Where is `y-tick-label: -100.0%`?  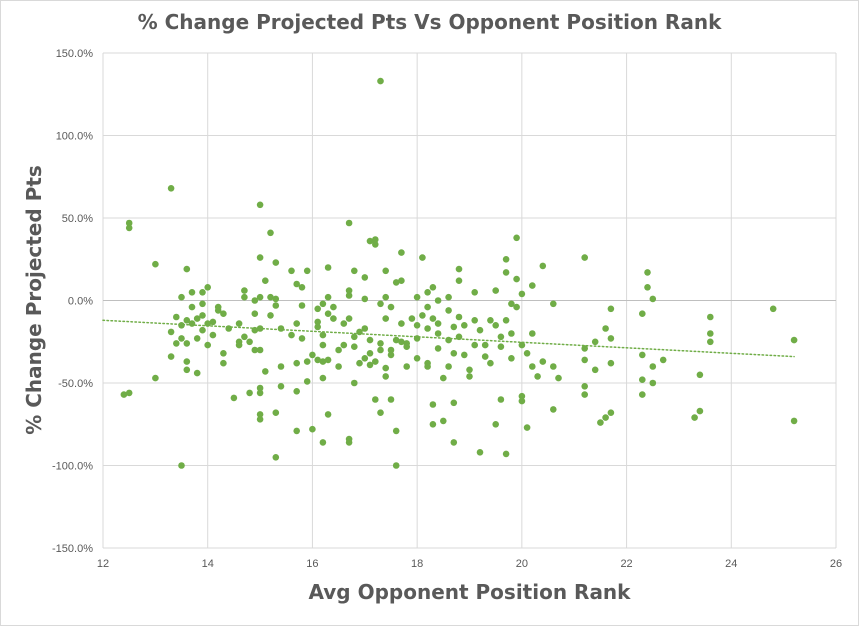 y-tick-label: -100.0% is located at coordinates (72, 467).